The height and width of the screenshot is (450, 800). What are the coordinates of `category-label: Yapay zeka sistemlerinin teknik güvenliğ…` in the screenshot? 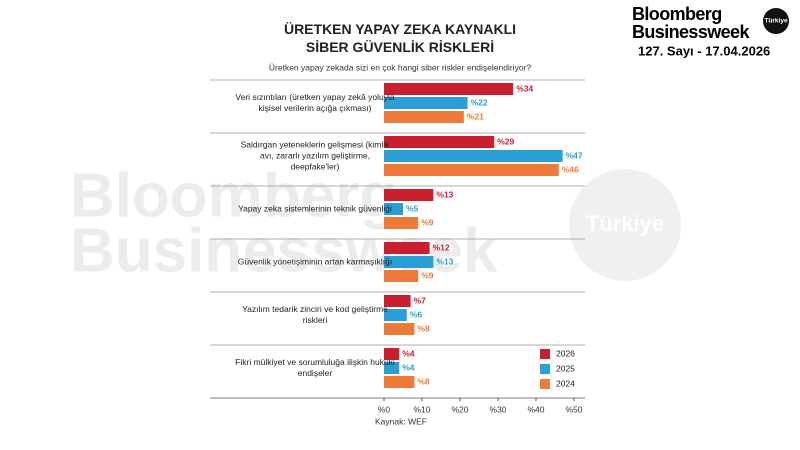 It's located at (315, 208).